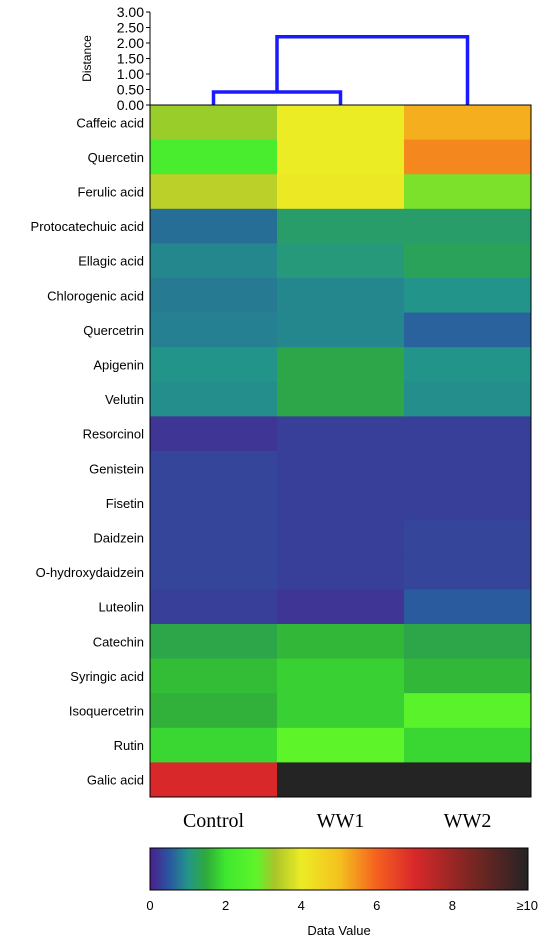 This screenshot has width=550, height=945. What do you see at coordinates (111, 261) in the screenshot?
I see `row-label: Ellagic acid` at bounding box center [111, 261].